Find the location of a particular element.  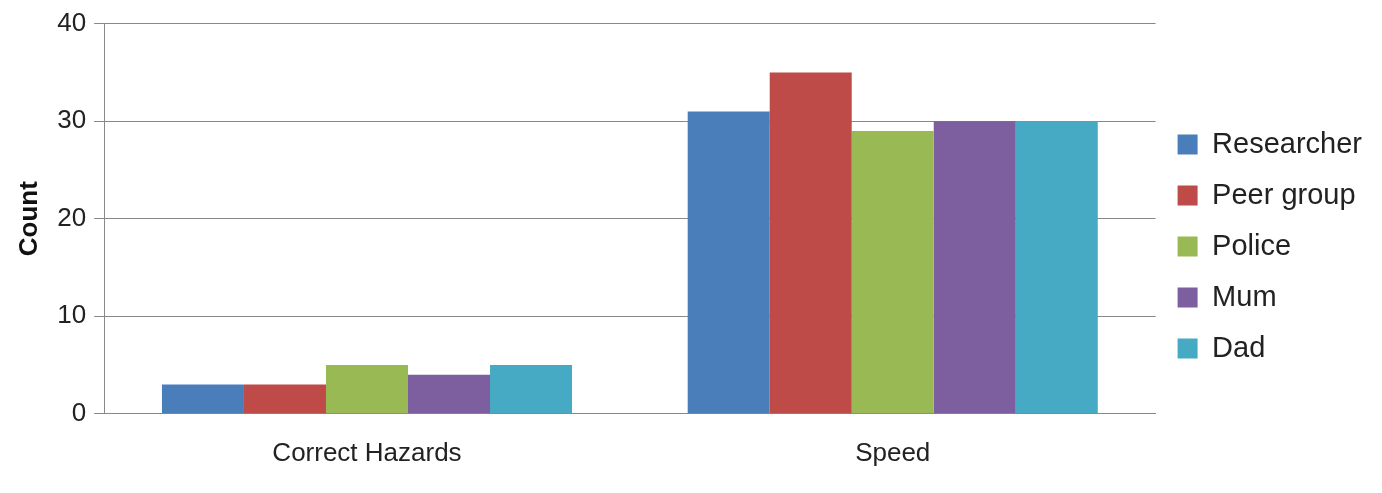

y-tick-label: 30 is located at coordinates (72, 119).